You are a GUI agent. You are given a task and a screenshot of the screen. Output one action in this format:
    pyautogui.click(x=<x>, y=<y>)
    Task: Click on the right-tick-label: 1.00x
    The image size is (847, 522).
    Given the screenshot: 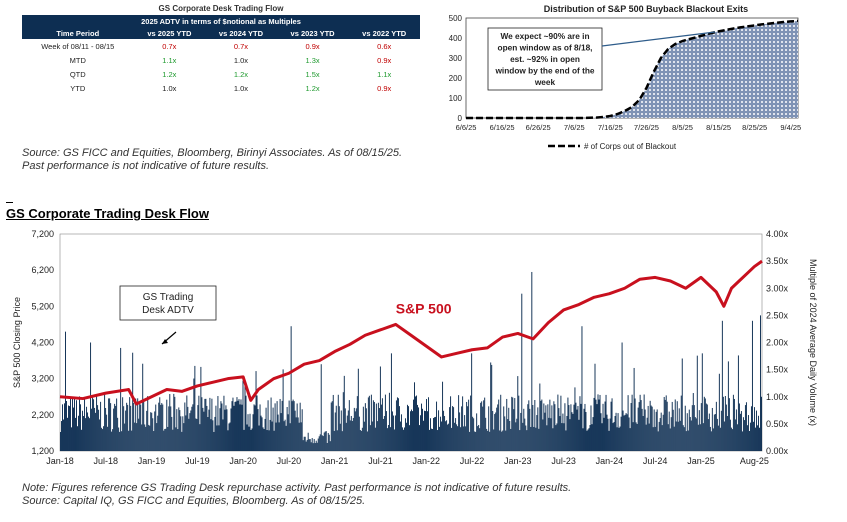 What is the action you would take?
    pyautogui.click(x=777, y=397)
    